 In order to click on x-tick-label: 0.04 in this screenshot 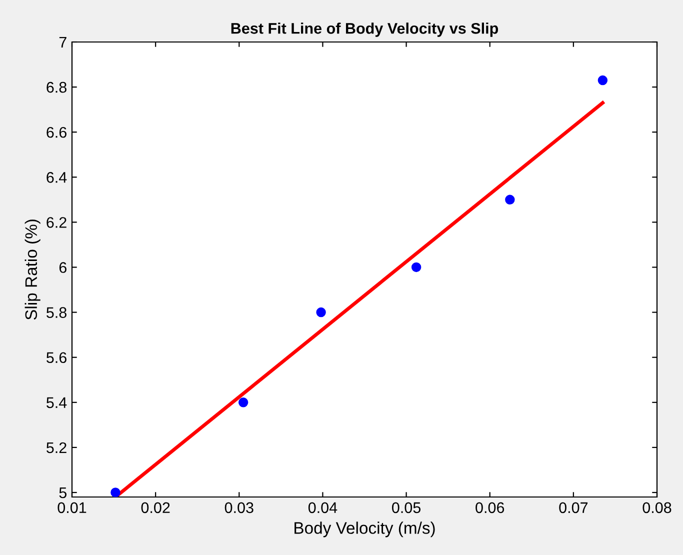, I will do `click(323, 508)`.